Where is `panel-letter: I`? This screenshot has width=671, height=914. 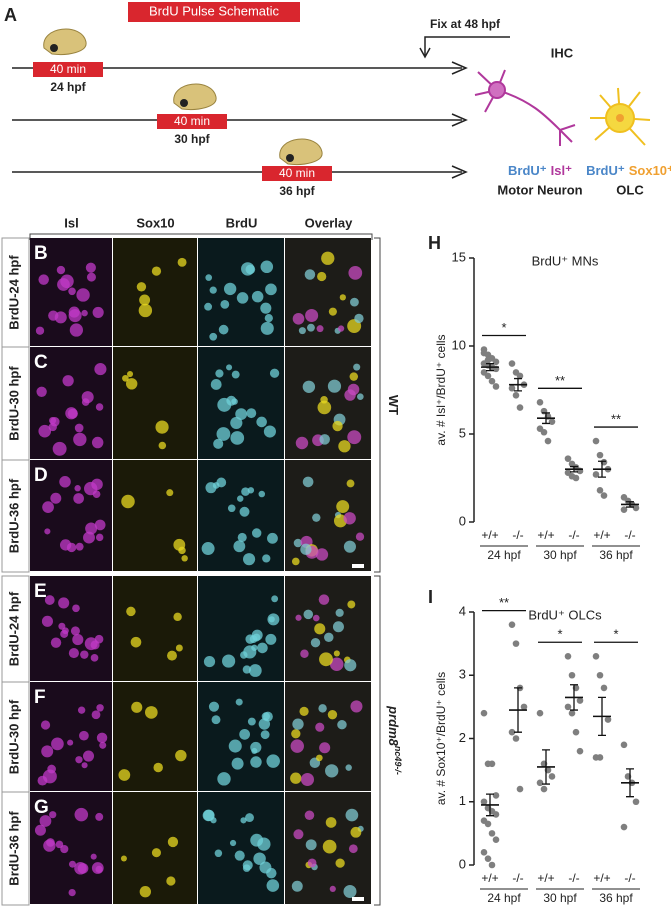 panel-letter: I is located at coordinates (430, 597).